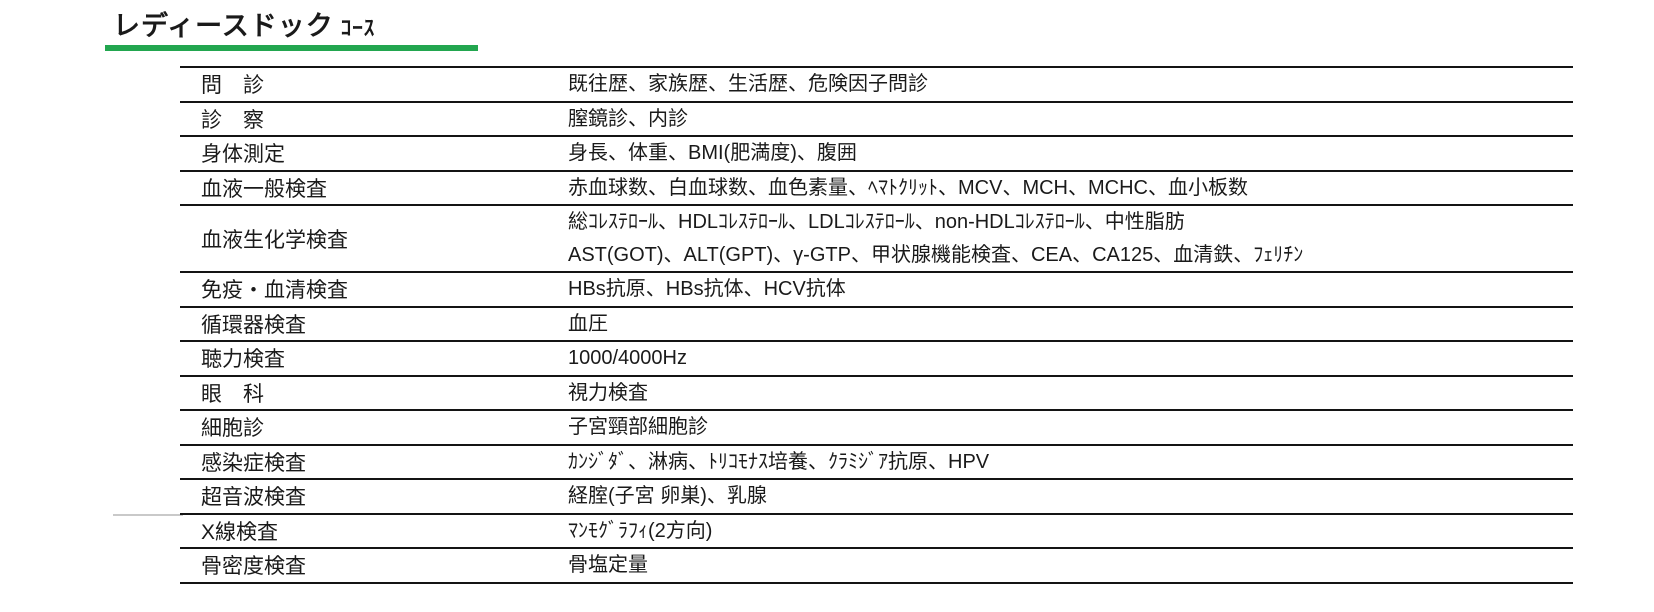  What do you see at coordinates (1069, 393) in the screenshot?
I see `exam-items: 視力検査` at bounding box center [1069, 393].